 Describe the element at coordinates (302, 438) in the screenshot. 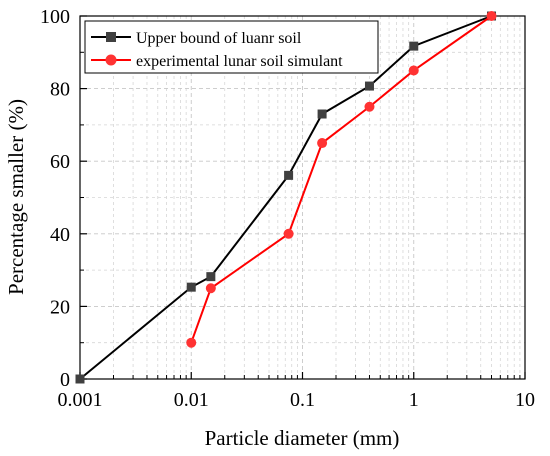

I see `x-axis-title: Particle diameter (mm)` at that location.